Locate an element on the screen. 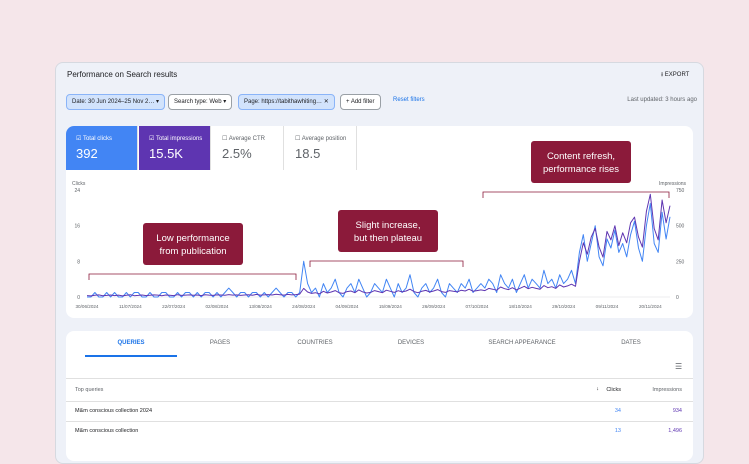  tab: COUNTRIES is located at coordinates (315, 343).